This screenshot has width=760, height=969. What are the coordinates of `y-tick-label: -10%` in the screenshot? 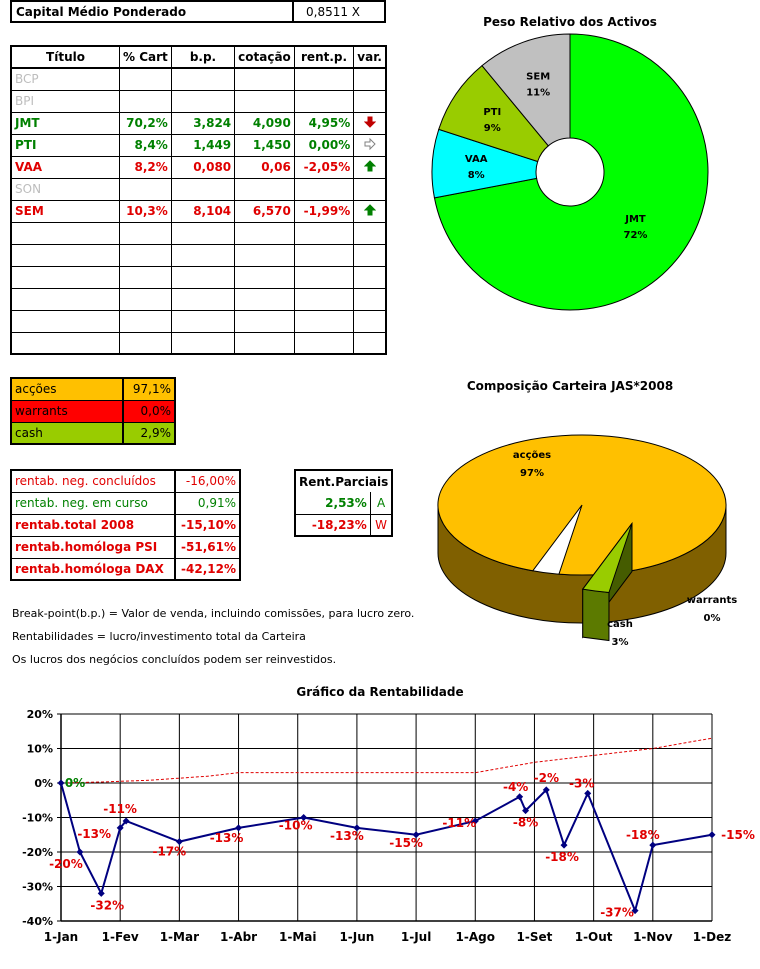 It's located at (37, 818).